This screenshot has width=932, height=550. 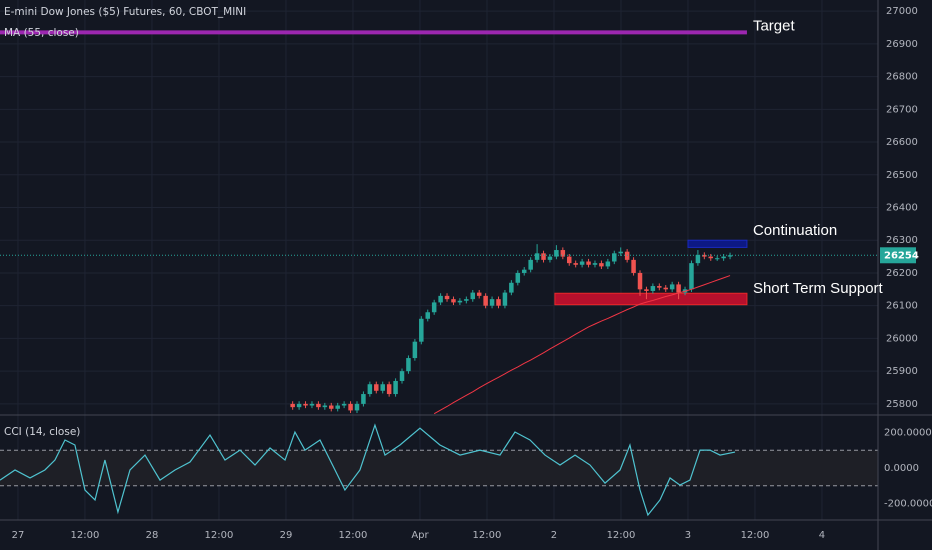 What do you see at coordinates (18, 535) in the screenshot?
I see `time-tick-label: 27` at bounding box center [18, 535].